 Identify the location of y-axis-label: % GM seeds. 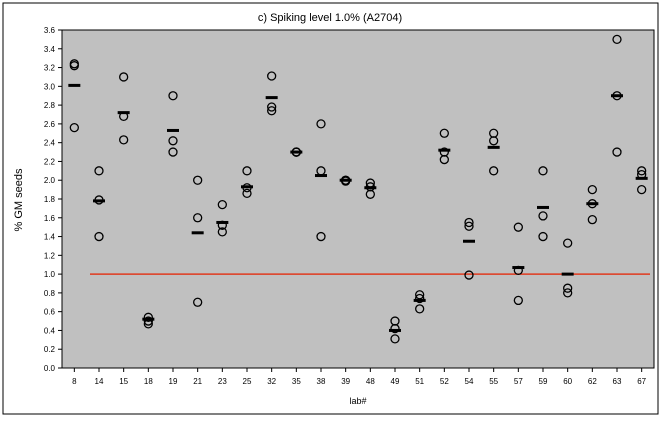
(19, 199).